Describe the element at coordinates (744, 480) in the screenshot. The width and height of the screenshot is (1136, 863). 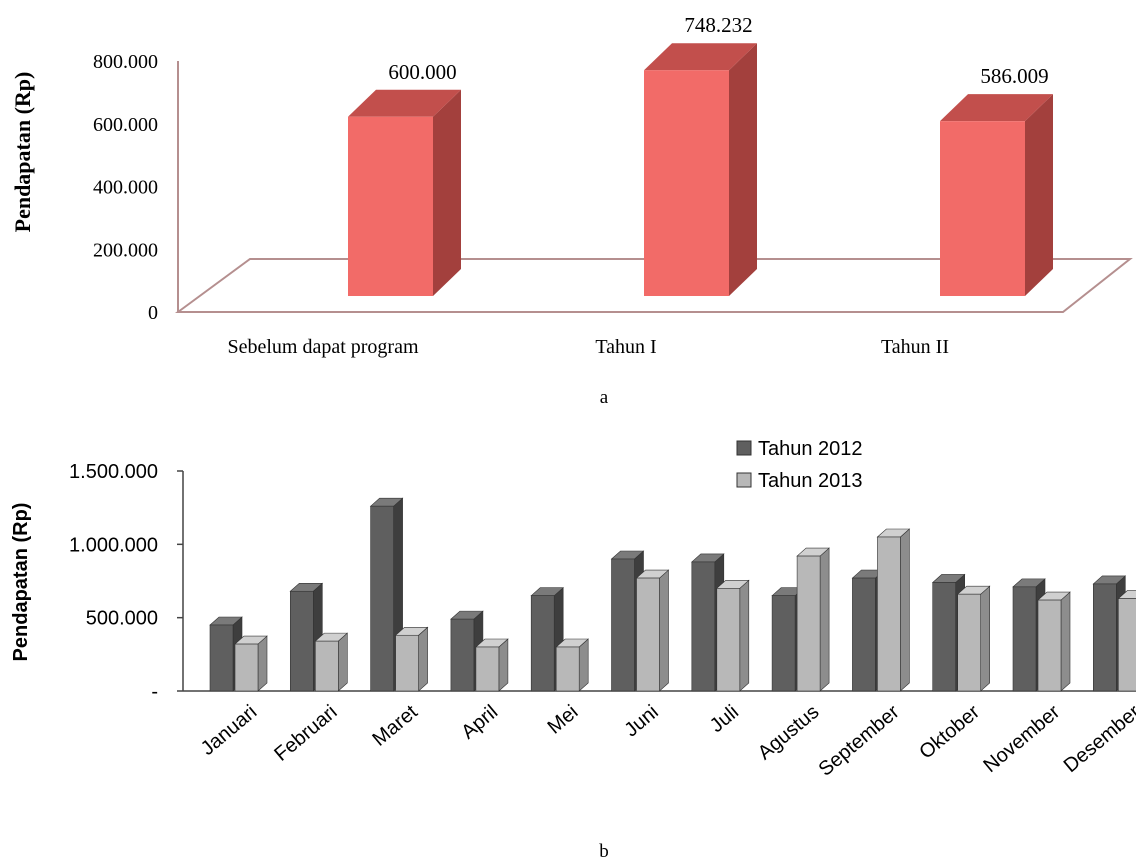
I see `legend-swatch-tahun-2013` at that location.